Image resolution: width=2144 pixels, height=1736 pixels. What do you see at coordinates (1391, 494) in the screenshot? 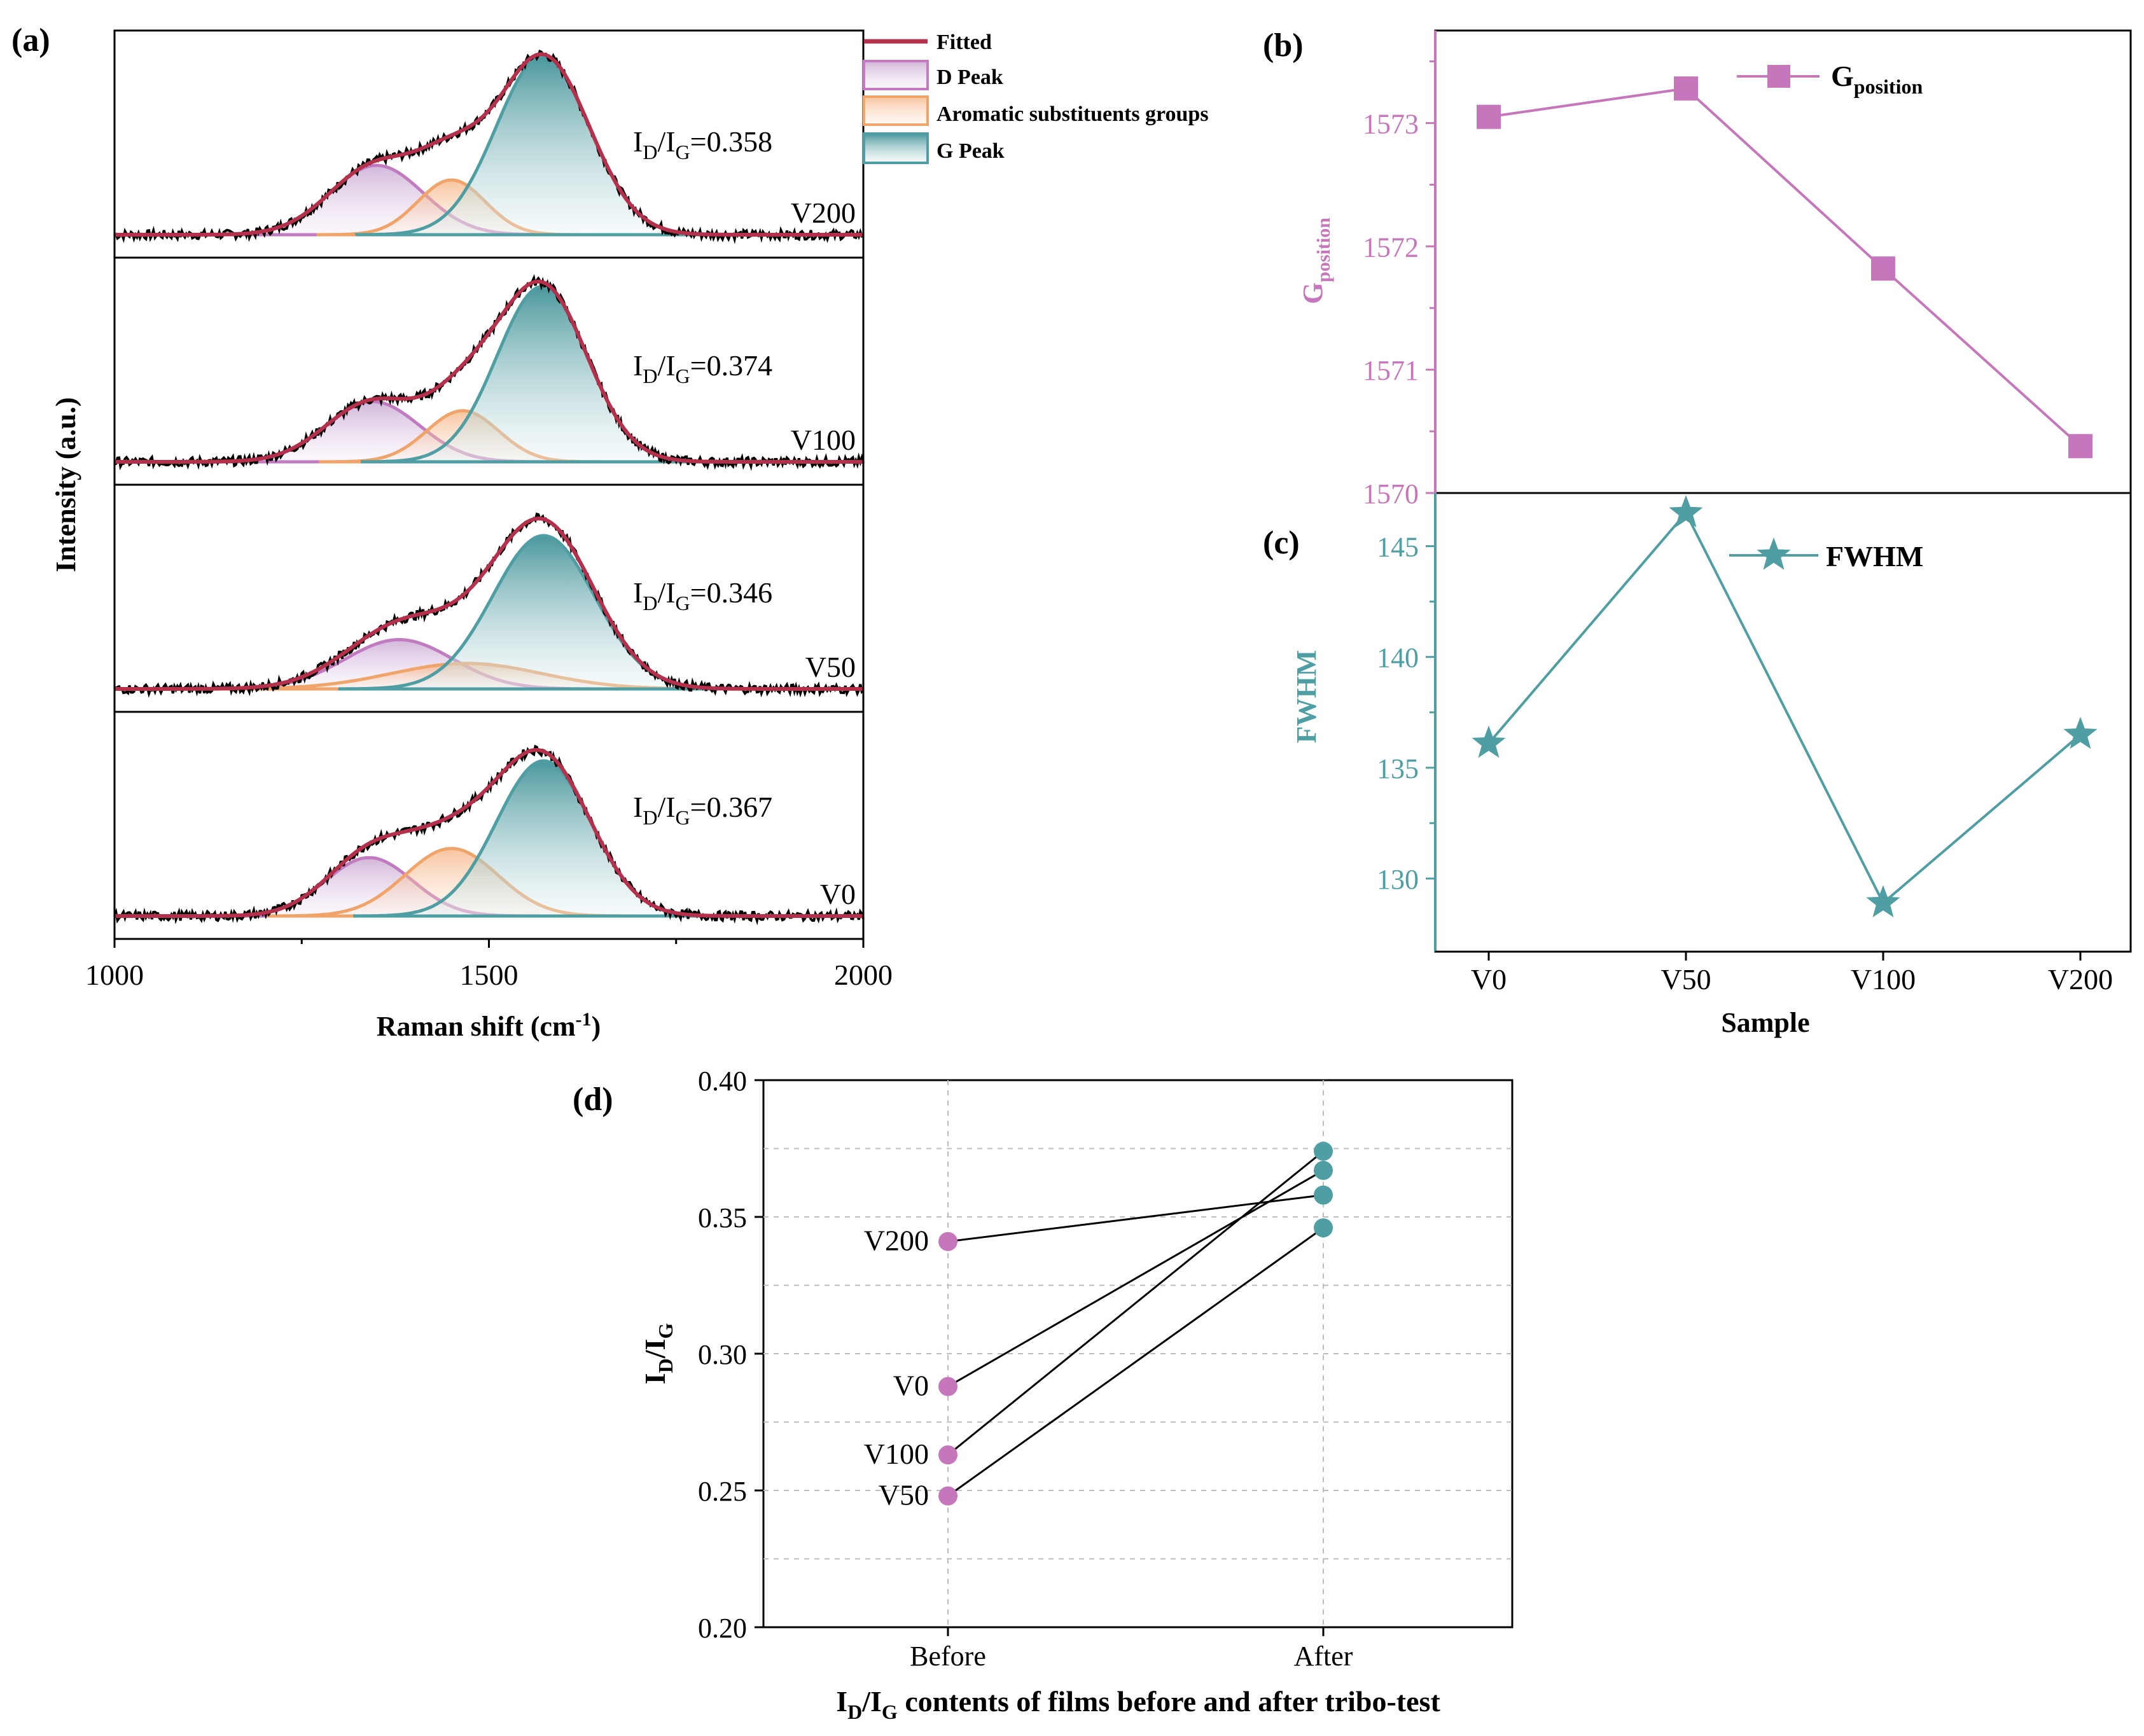
I see `y-tick-label: 1570` at bounding box center [1391, 494].